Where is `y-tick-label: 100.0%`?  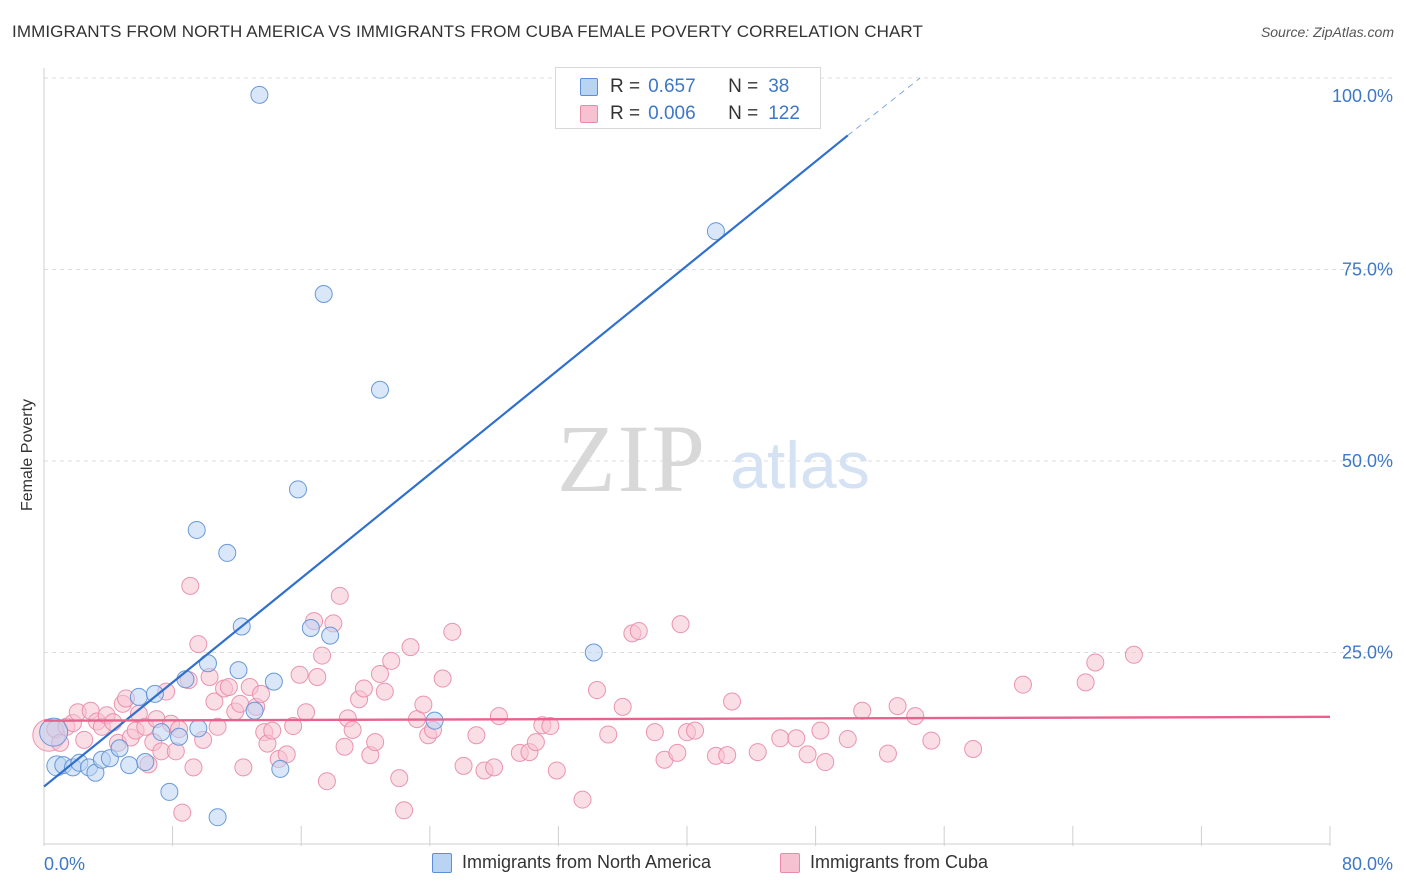 y-tick-label: 100.0% is located at coordinates (1362, 96).